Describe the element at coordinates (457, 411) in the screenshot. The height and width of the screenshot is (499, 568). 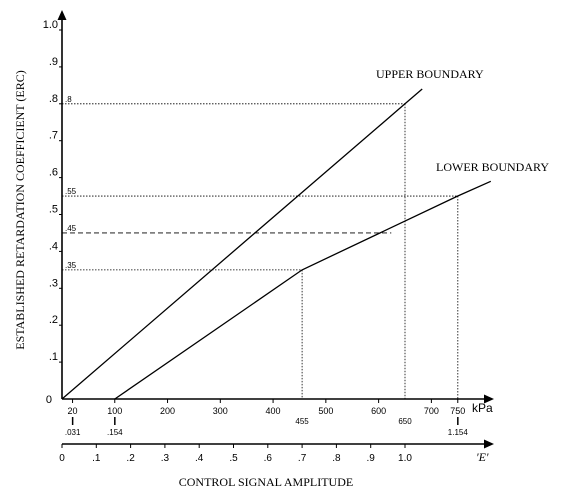
I see `kpa-tick-label-8: 750` at that location.